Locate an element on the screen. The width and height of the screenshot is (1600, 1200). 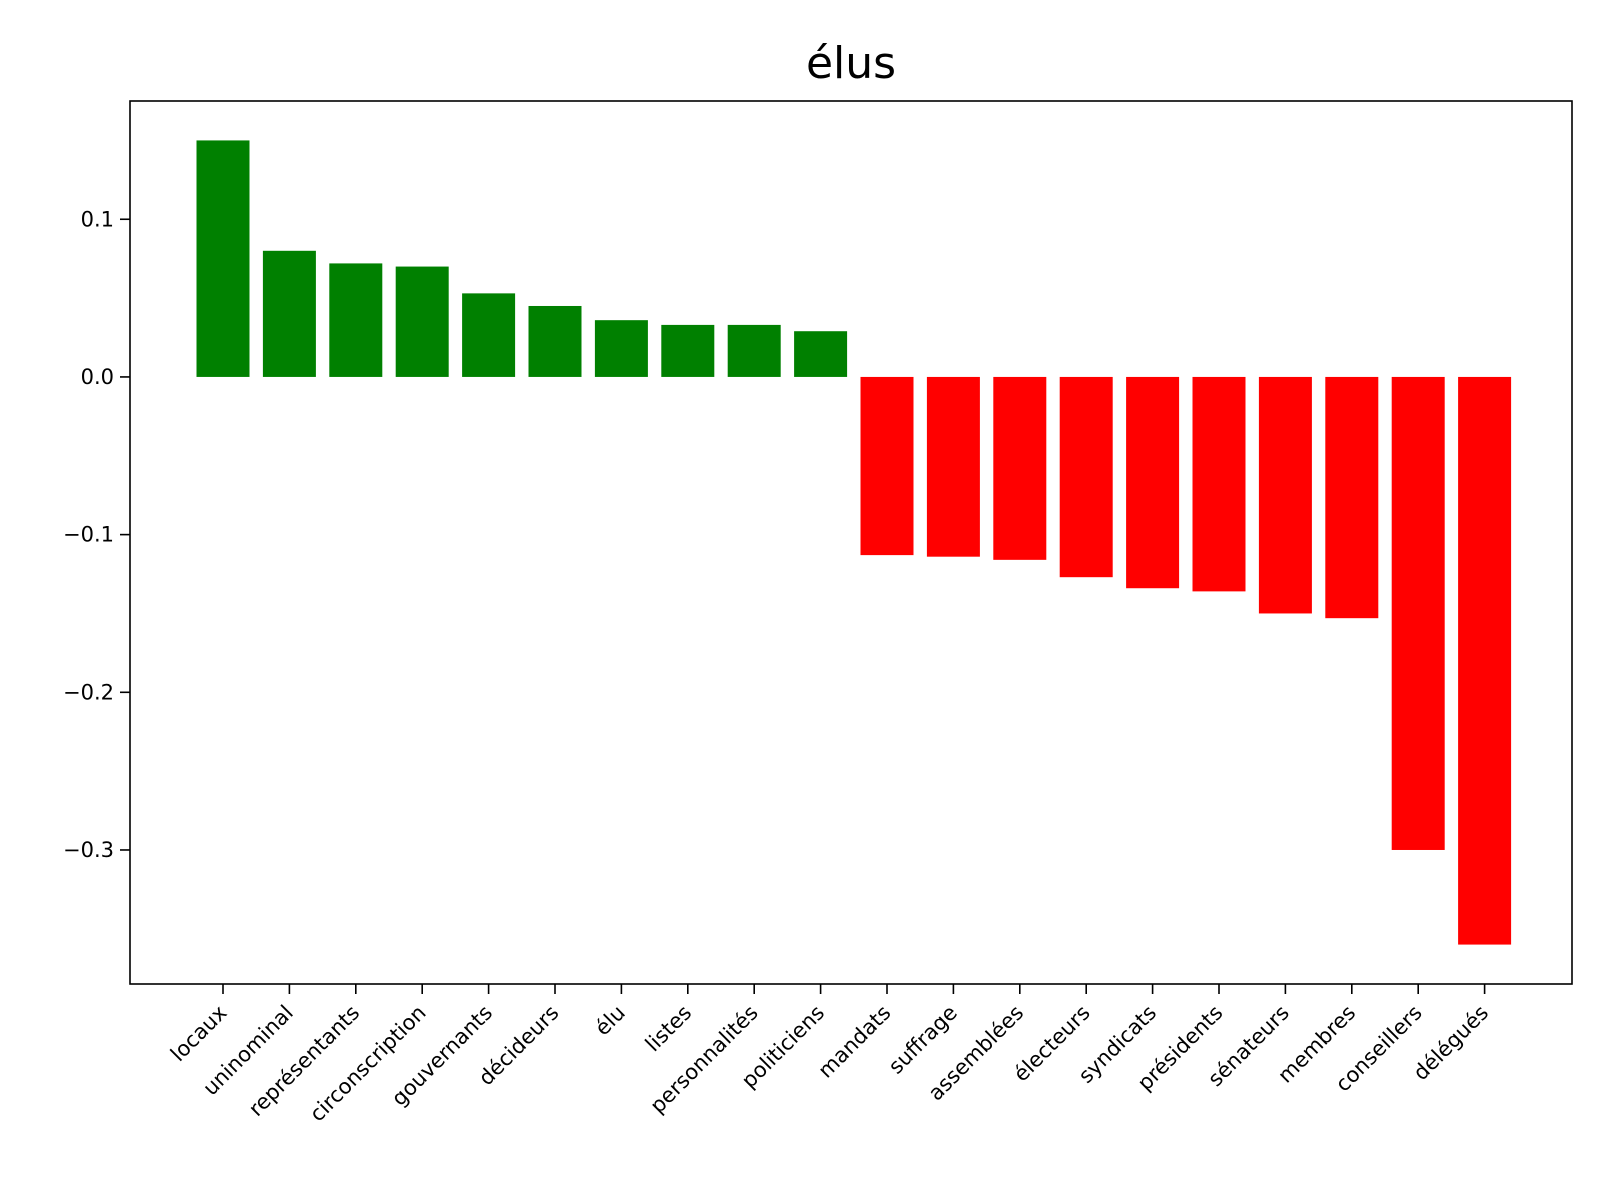
y-tick-label: 0.0 is located at coordinates (97, 377).